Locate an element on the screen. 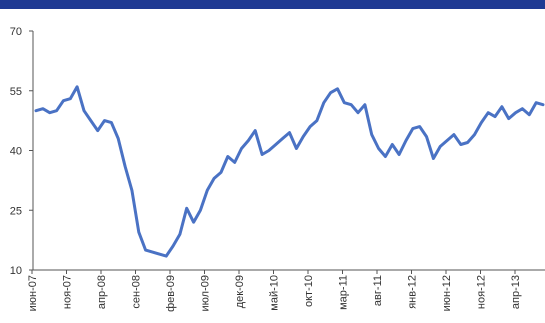 This screenshot has height=323, width=545. x-tick-label: фев-09 is located at coordinates (171, 293).